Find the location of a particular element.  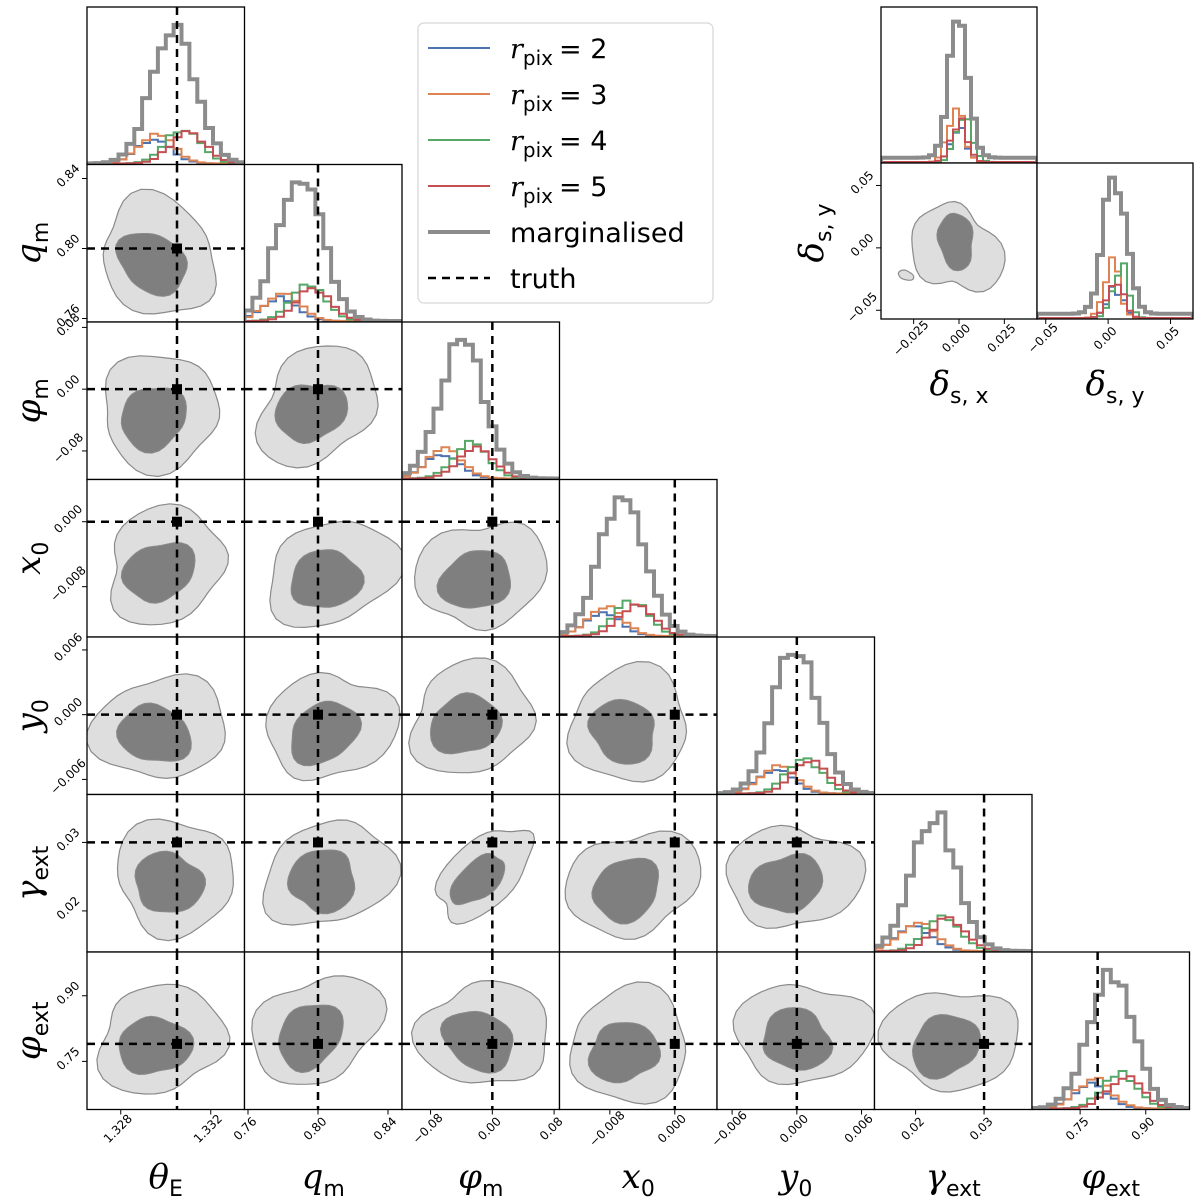

x-tick-label: −0.025 is located at coordinates (910, 338).